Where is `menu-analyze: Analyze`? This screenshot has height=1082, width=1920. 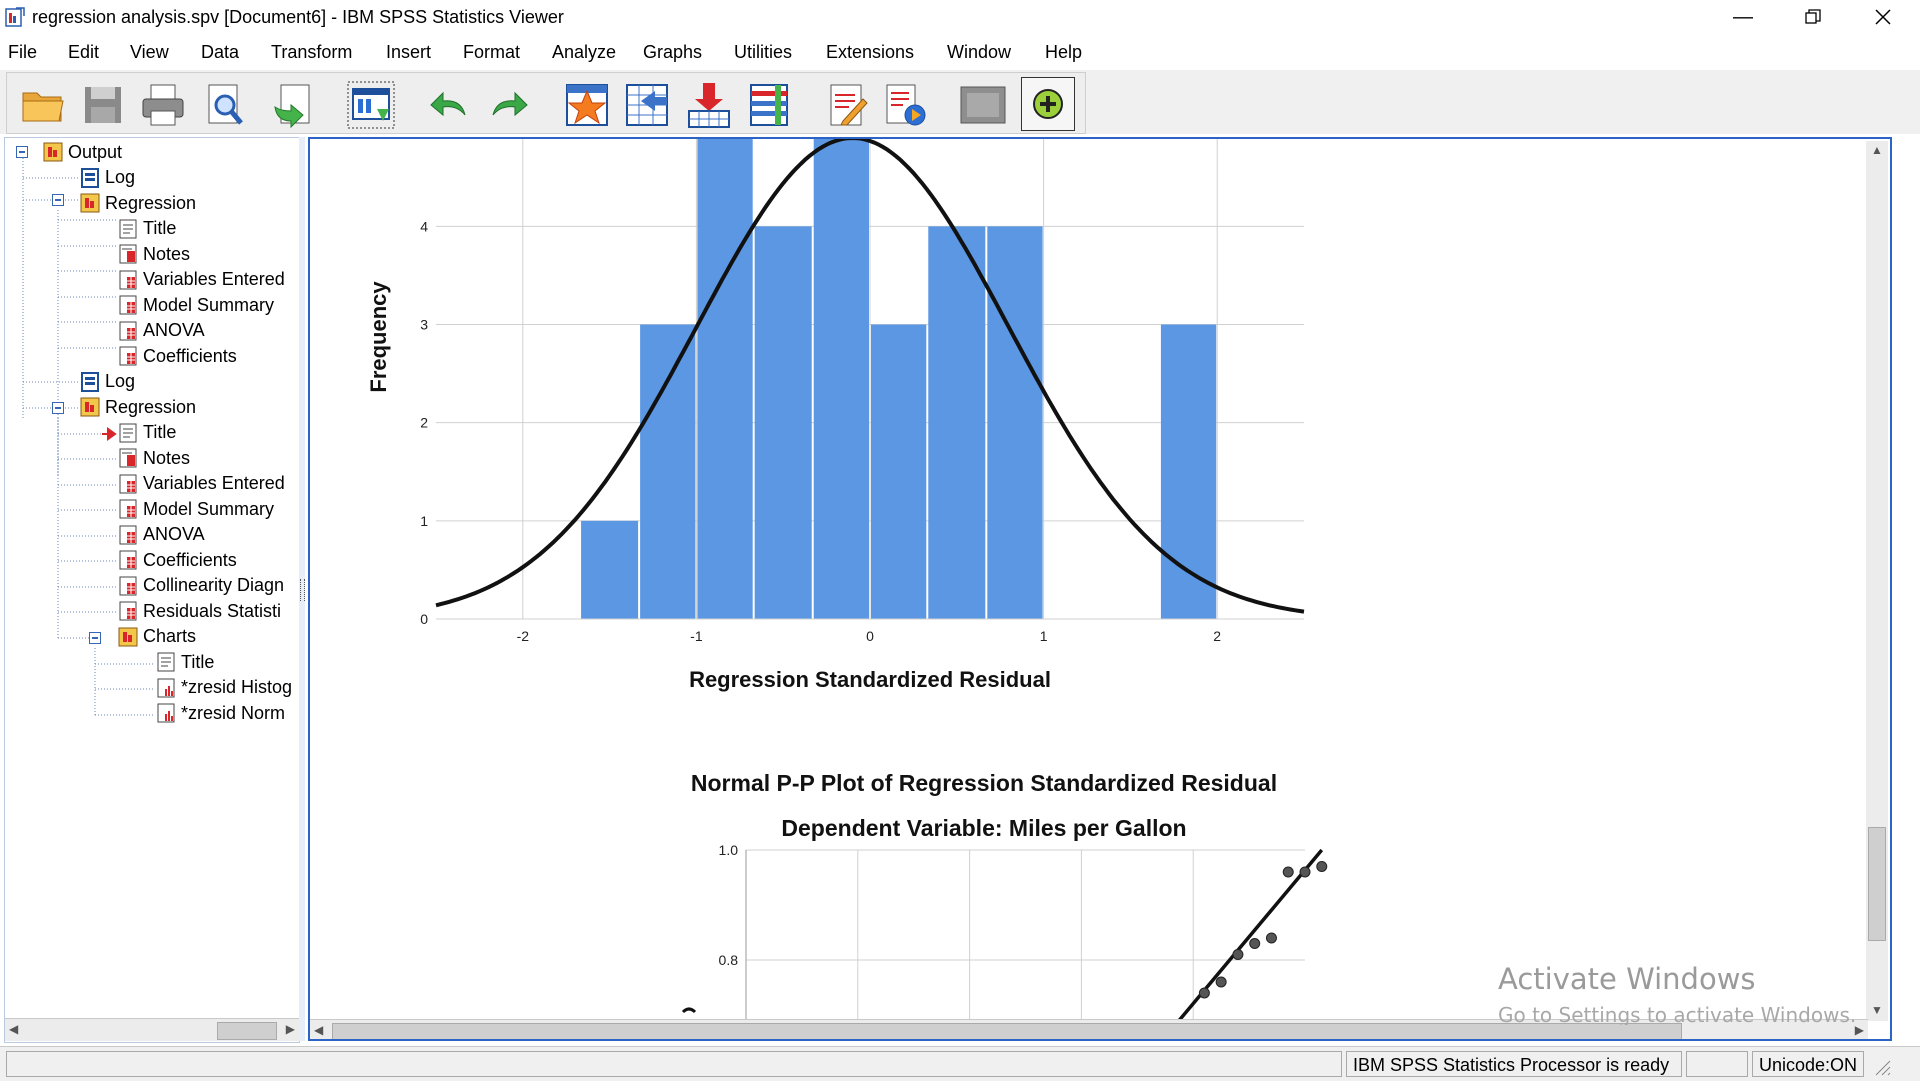
menu-analyze: Analyze is located at coordinates (584, 52).